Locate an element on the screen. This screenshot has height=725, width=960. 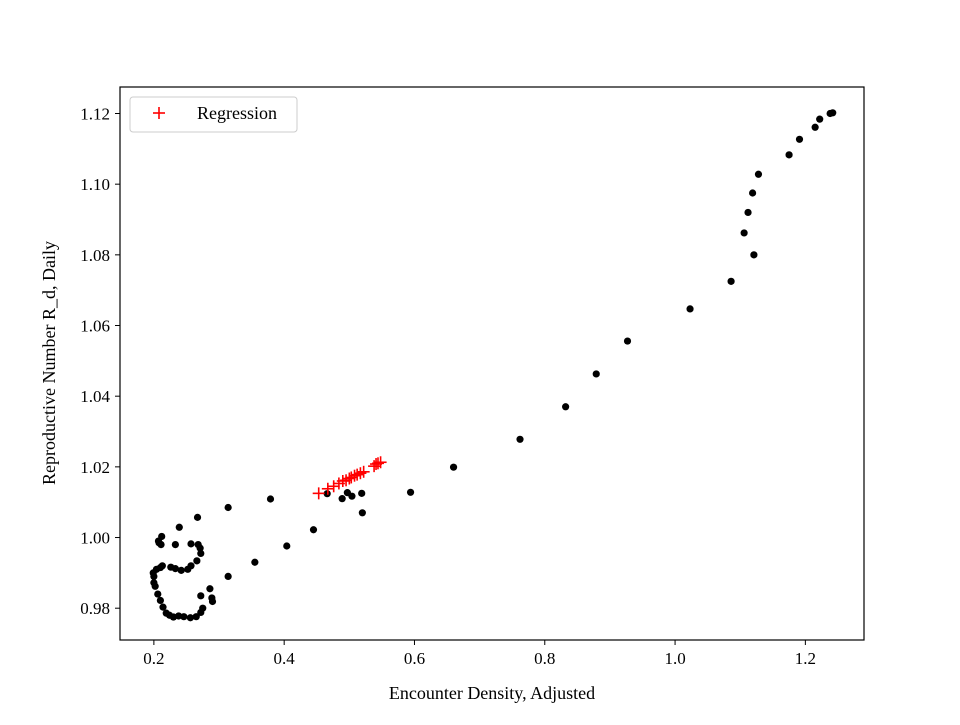
legend-marker-plus is located at coordinates (159, 113).